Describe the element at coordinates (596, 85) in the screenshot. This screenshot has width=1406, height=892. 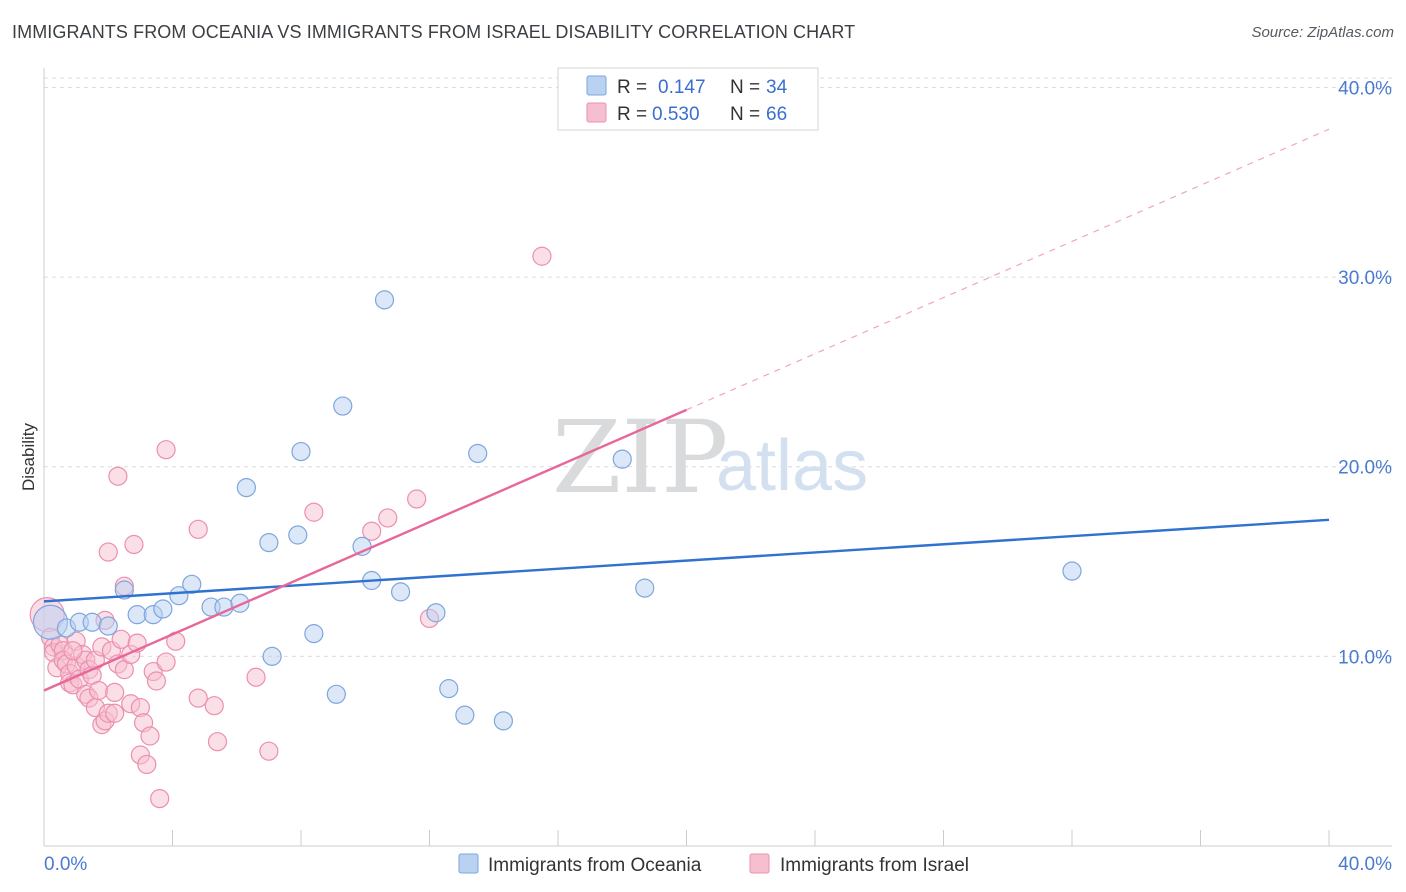
I see `stats-swatch-oceania` at that location.